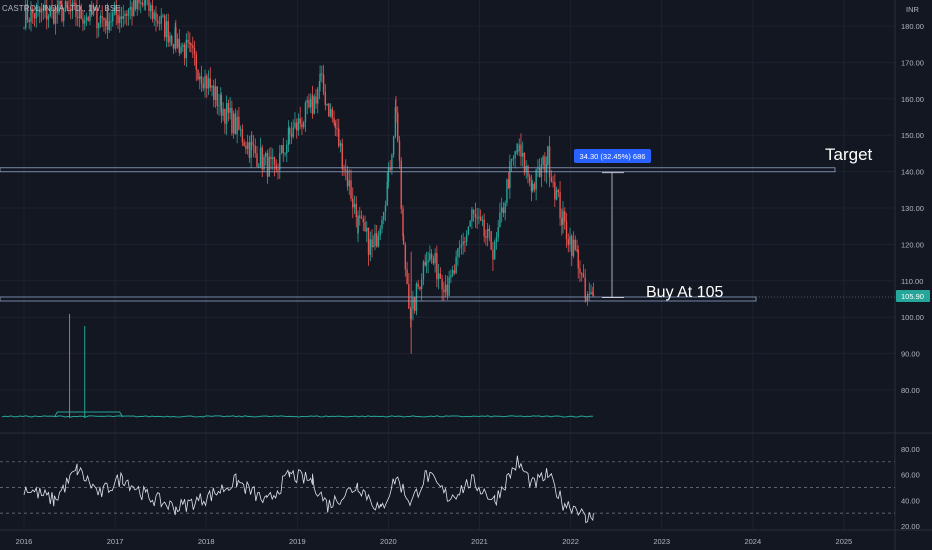 The height and width of the screenshot is (550, 932). What do you see at coordinates (910, 354) in the screenshot?
I see `price-tick-label: 90.00` at bounding box center [910, 354].